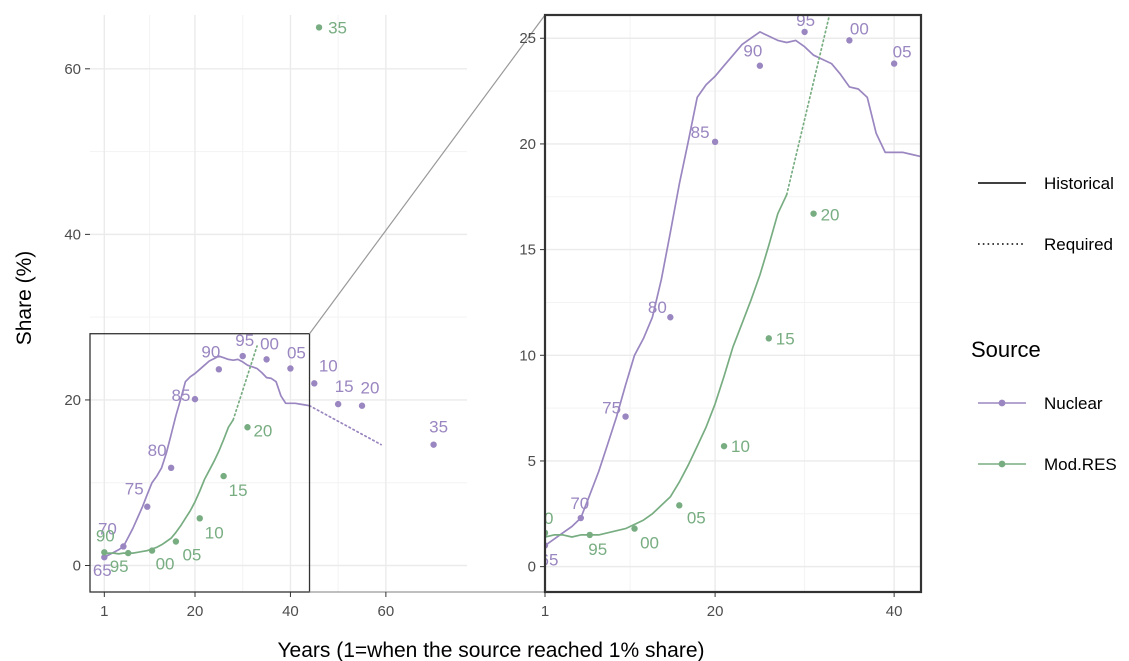 The width and height of the screenshot is (1129, 661). I want to click on zoom-nuclear-point-label: 05, so click(902, 52).